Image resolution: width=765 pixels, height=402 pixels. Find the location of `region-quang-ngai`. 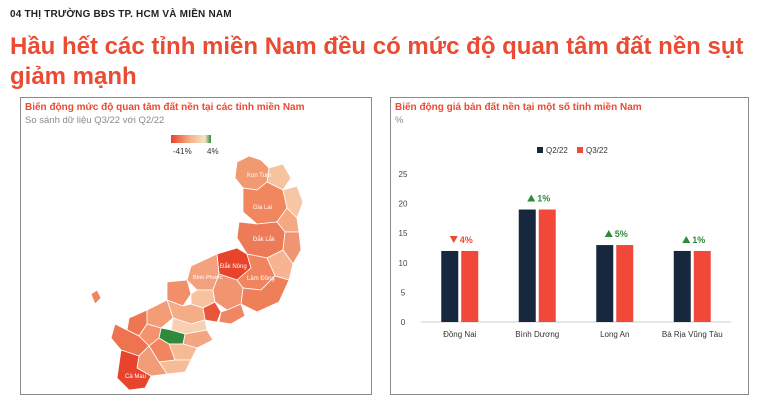

region-quang-ngai is located at coordinates (279, 177).